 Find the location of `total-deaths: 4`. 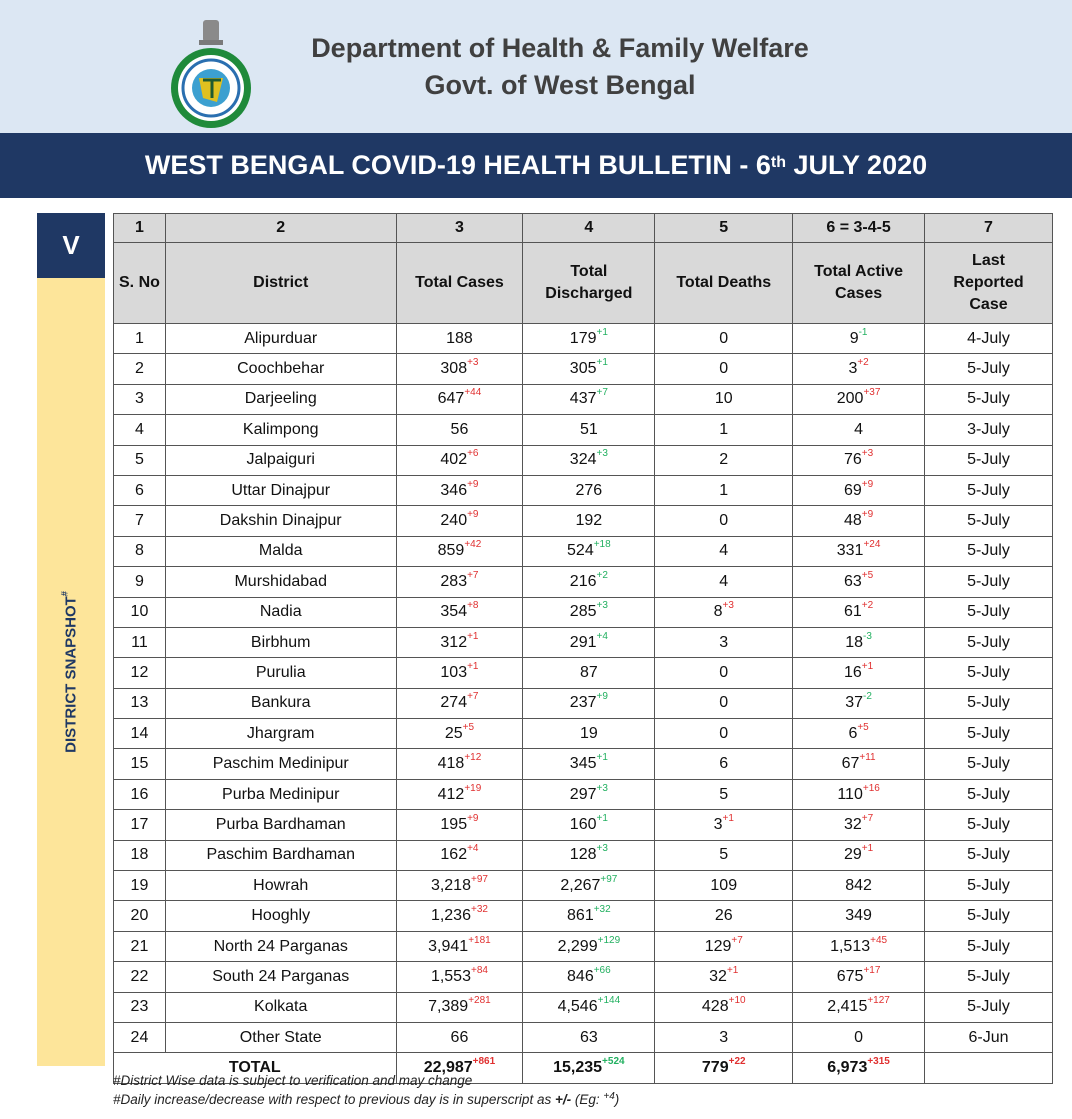

total-deaths: 4 is located at coordinates (724, 582).